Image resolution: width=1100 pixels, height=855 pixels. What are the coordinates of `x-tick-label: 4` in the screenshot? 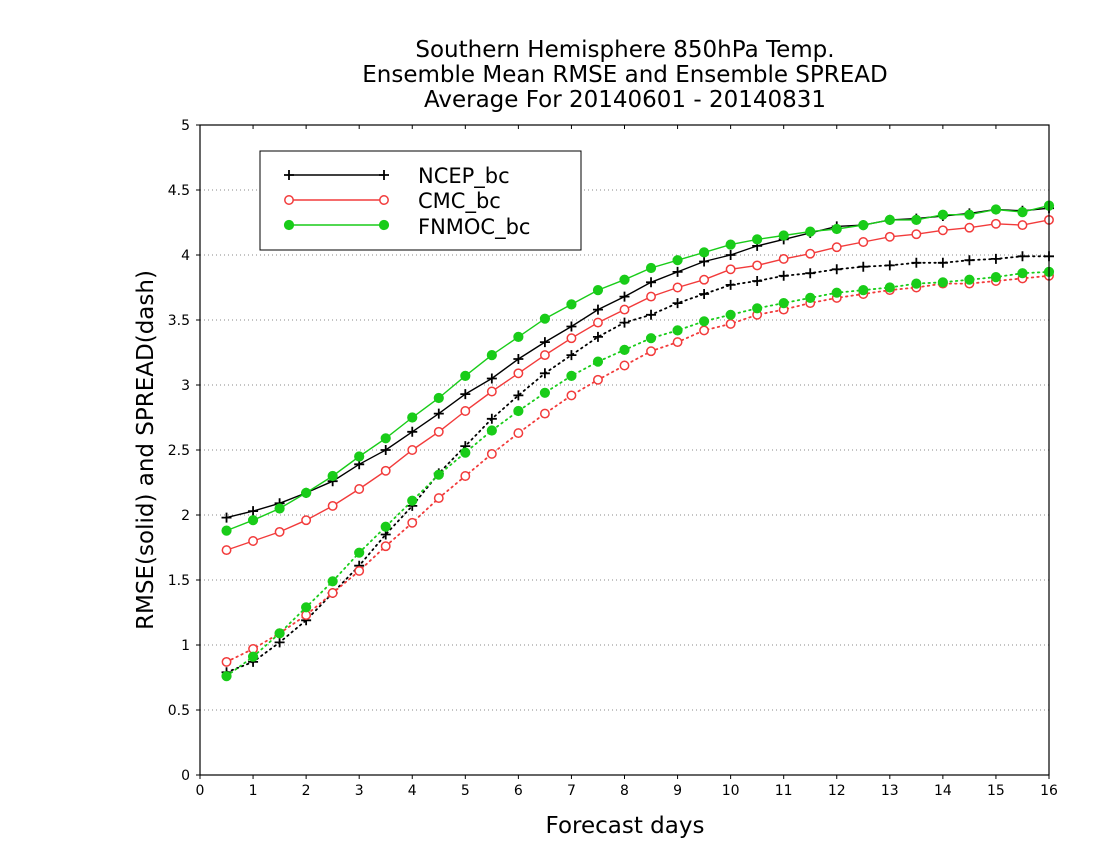 It's located at (412, 791).